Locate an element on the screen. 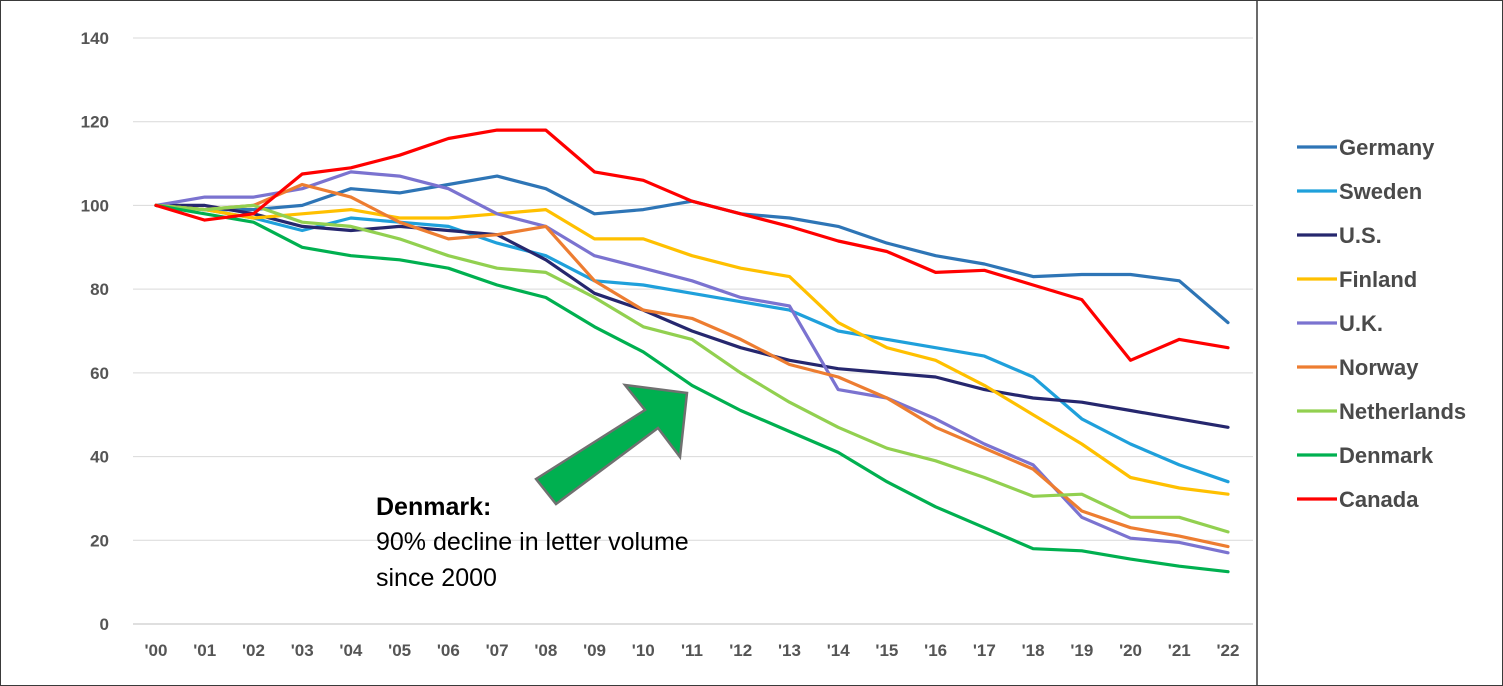 The image size is (1503, 686). x-tick-label: '22 is located at coordinates (1228, 650).